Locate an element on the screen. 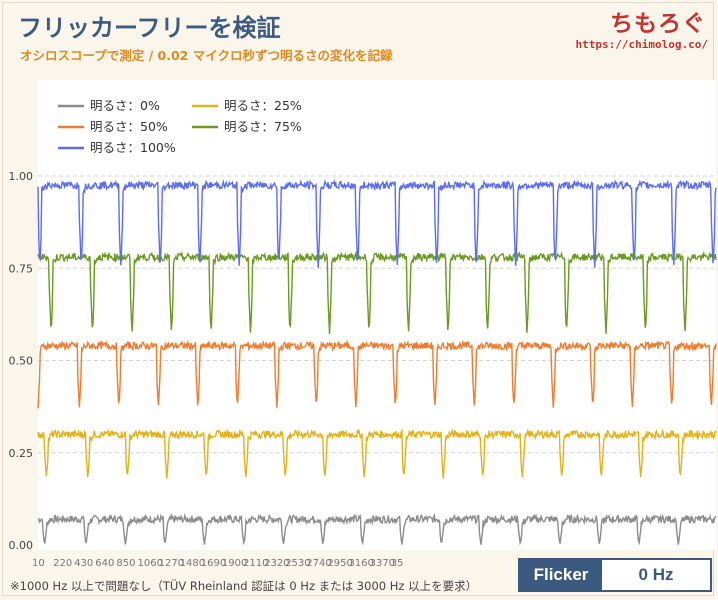  legend-label: 明るさ：100% is located at coordinates (133, 147).